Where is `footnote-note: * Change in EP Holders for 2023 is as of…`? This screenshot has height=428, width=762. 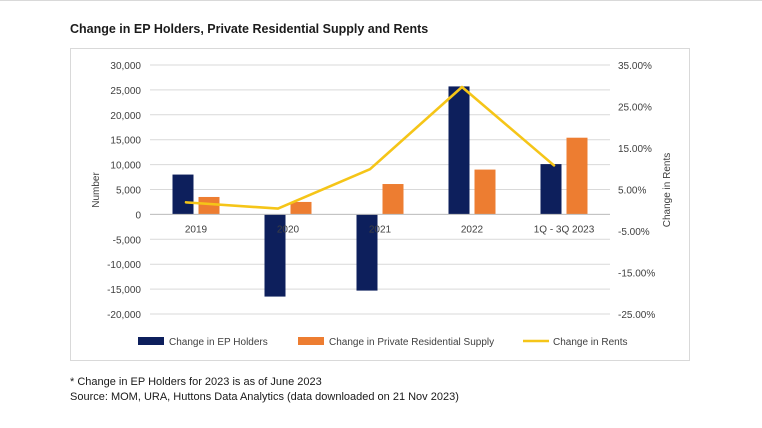 footnote-note: * Change in EP Holders for 2023 is as of… is located at coordinates (196, 382).